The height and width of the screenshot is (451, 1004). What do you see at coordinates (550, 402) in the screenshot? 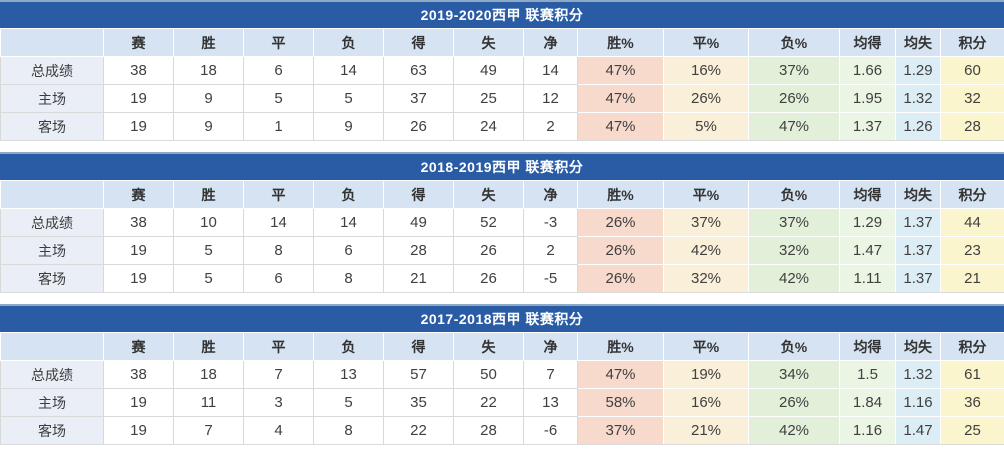
I see `stat-cell: 13` at bounding box center [550, 402].